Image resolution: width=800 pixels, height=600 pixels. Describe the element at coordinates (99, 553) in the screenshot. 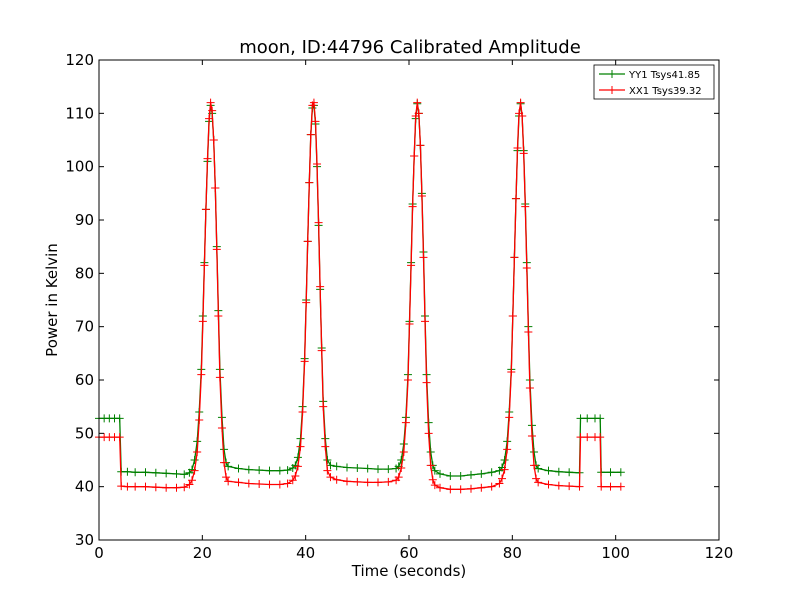

I see `x-tick-label: 0` at that location.